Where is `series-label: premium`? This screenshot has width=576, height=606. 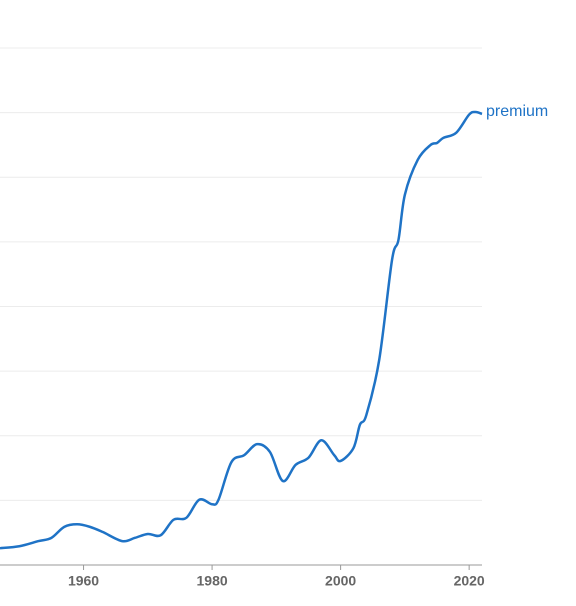 series-label: premium is located at coordinates (517, 111).